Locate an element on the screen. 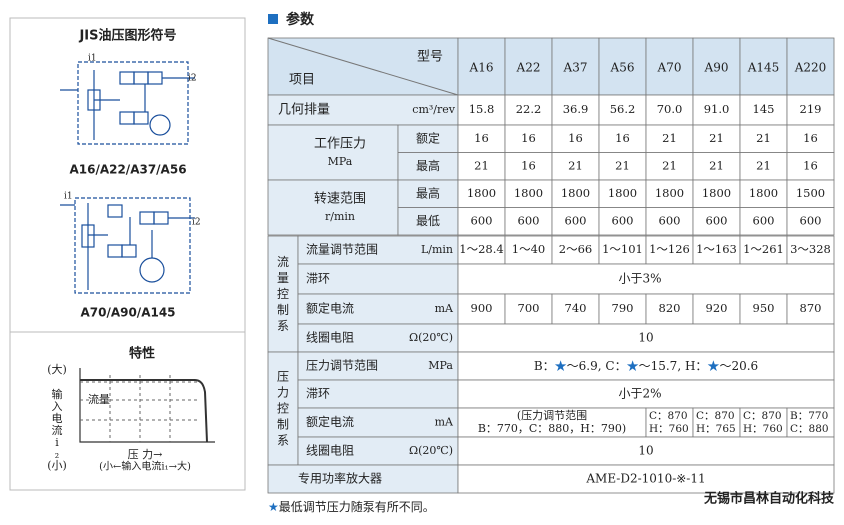 This screenshot has height=525, width=844. group-label: 压力控制系 is located at coordinates (283, 408).